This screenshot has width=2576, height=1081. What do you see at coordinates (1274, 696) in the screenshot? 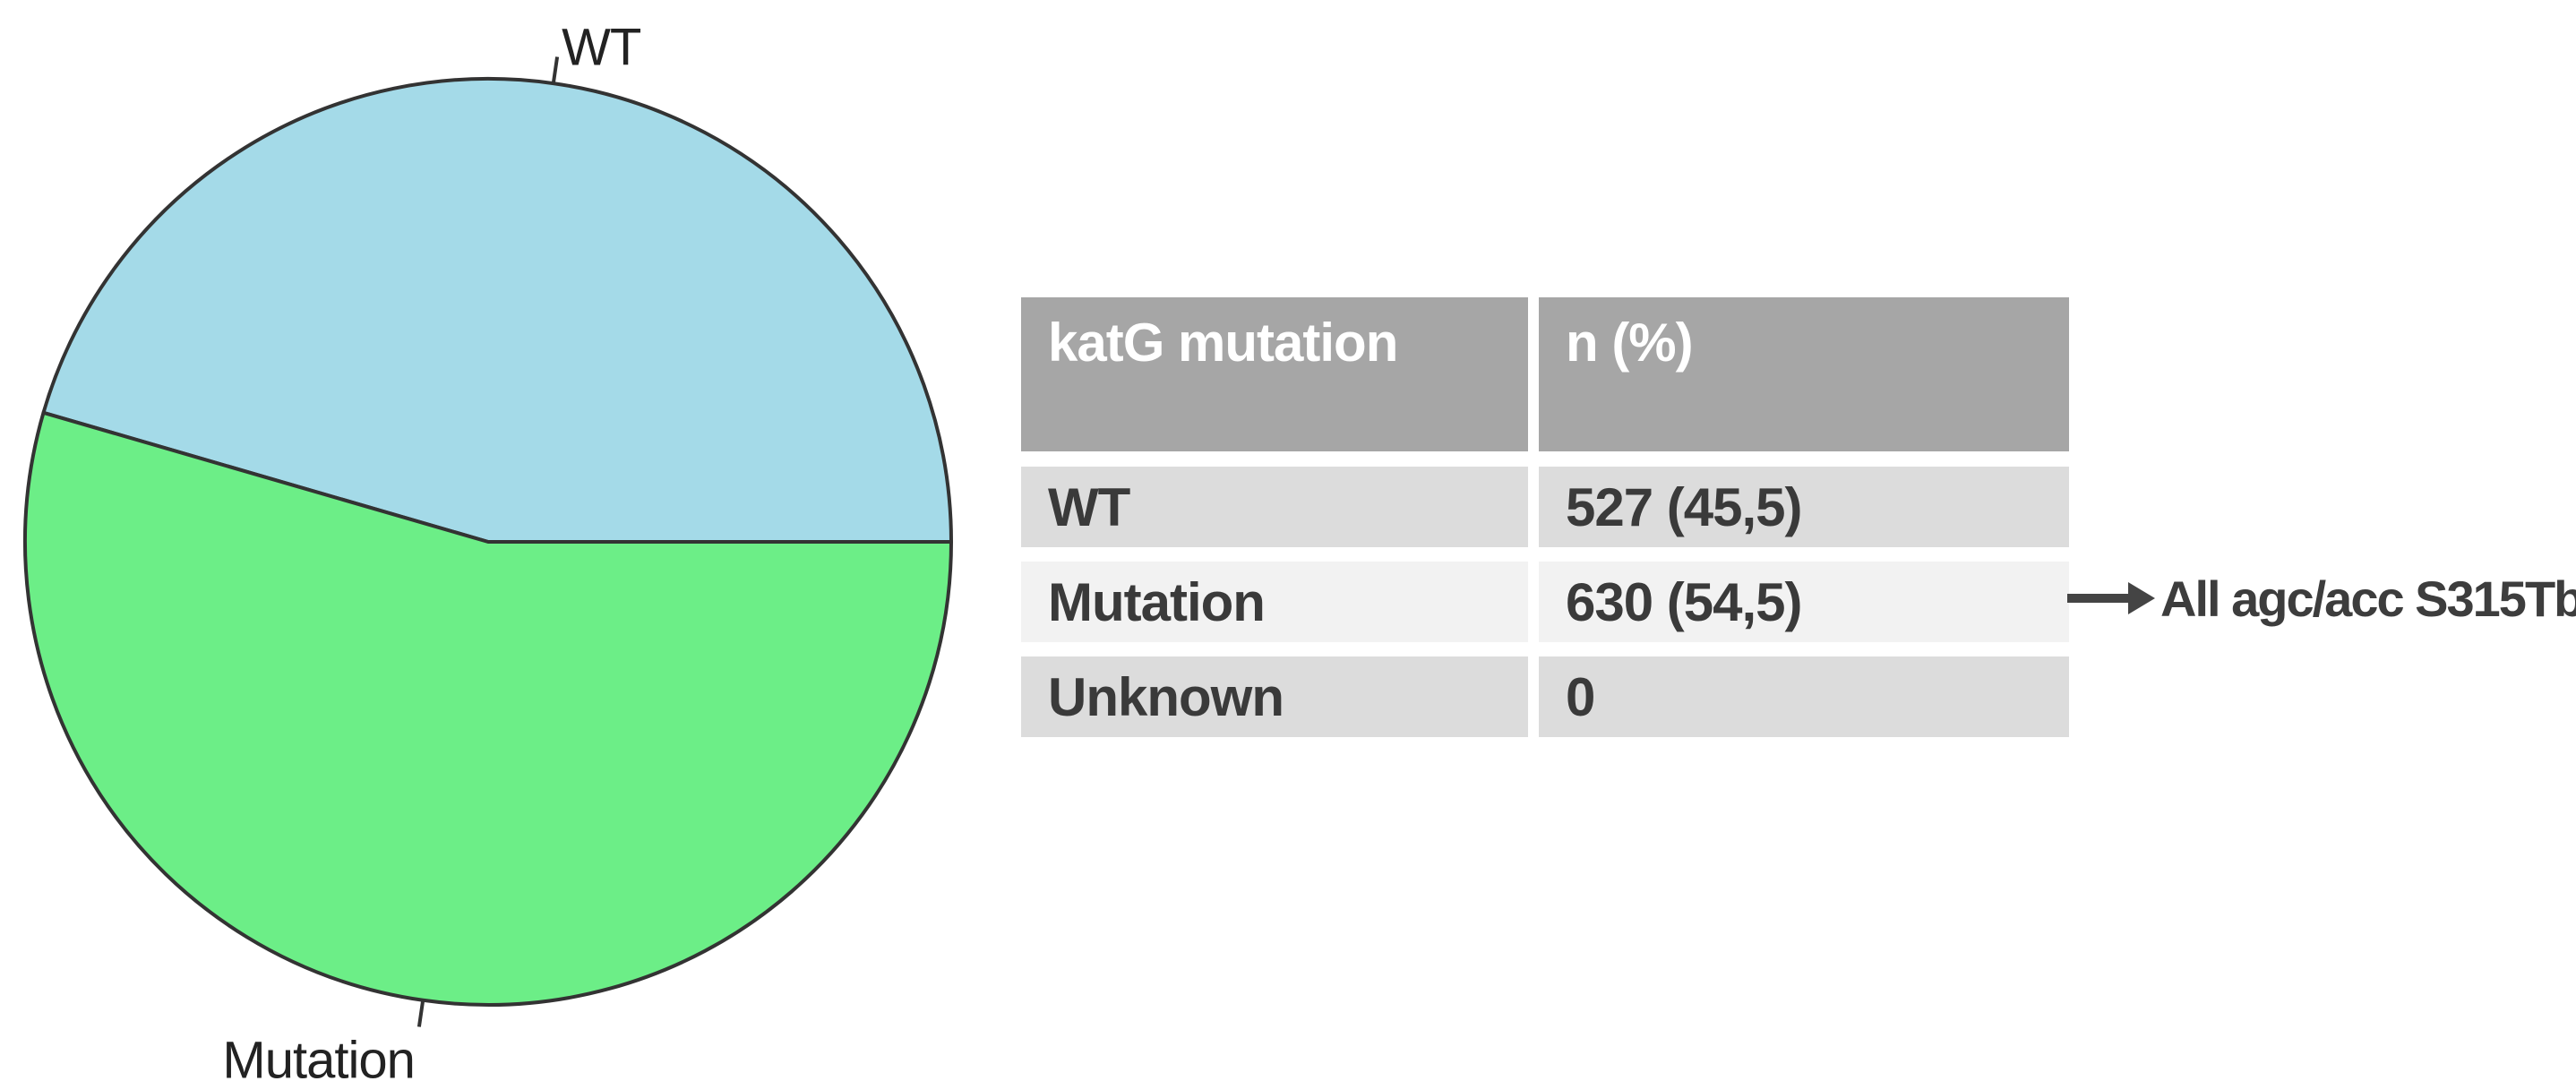
I see `table-cell-label: Unknown` at bounding box center [1274, 696].